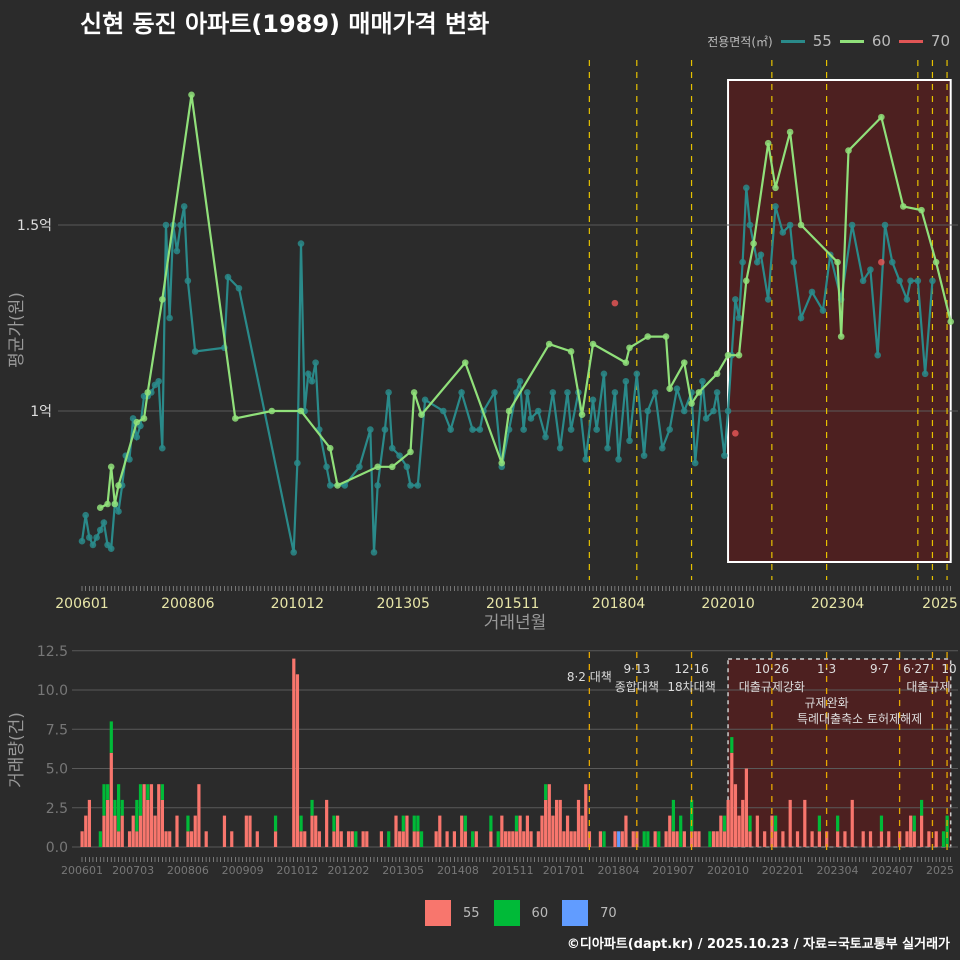  I want to click on y-axis-title: 거래량(건), so click(17, 750).